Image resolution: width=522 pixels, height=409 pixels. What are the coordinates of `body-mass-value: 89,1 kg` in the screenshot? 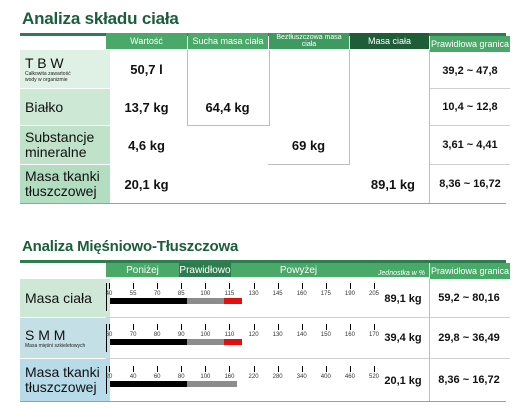 It's located at (392, 184).